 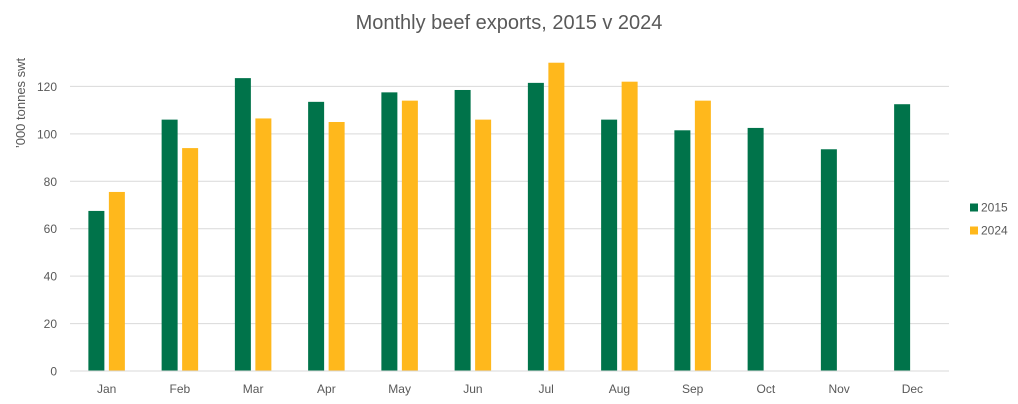 I want to click on x-tick-label: Jun, so click(x=472, y=389).